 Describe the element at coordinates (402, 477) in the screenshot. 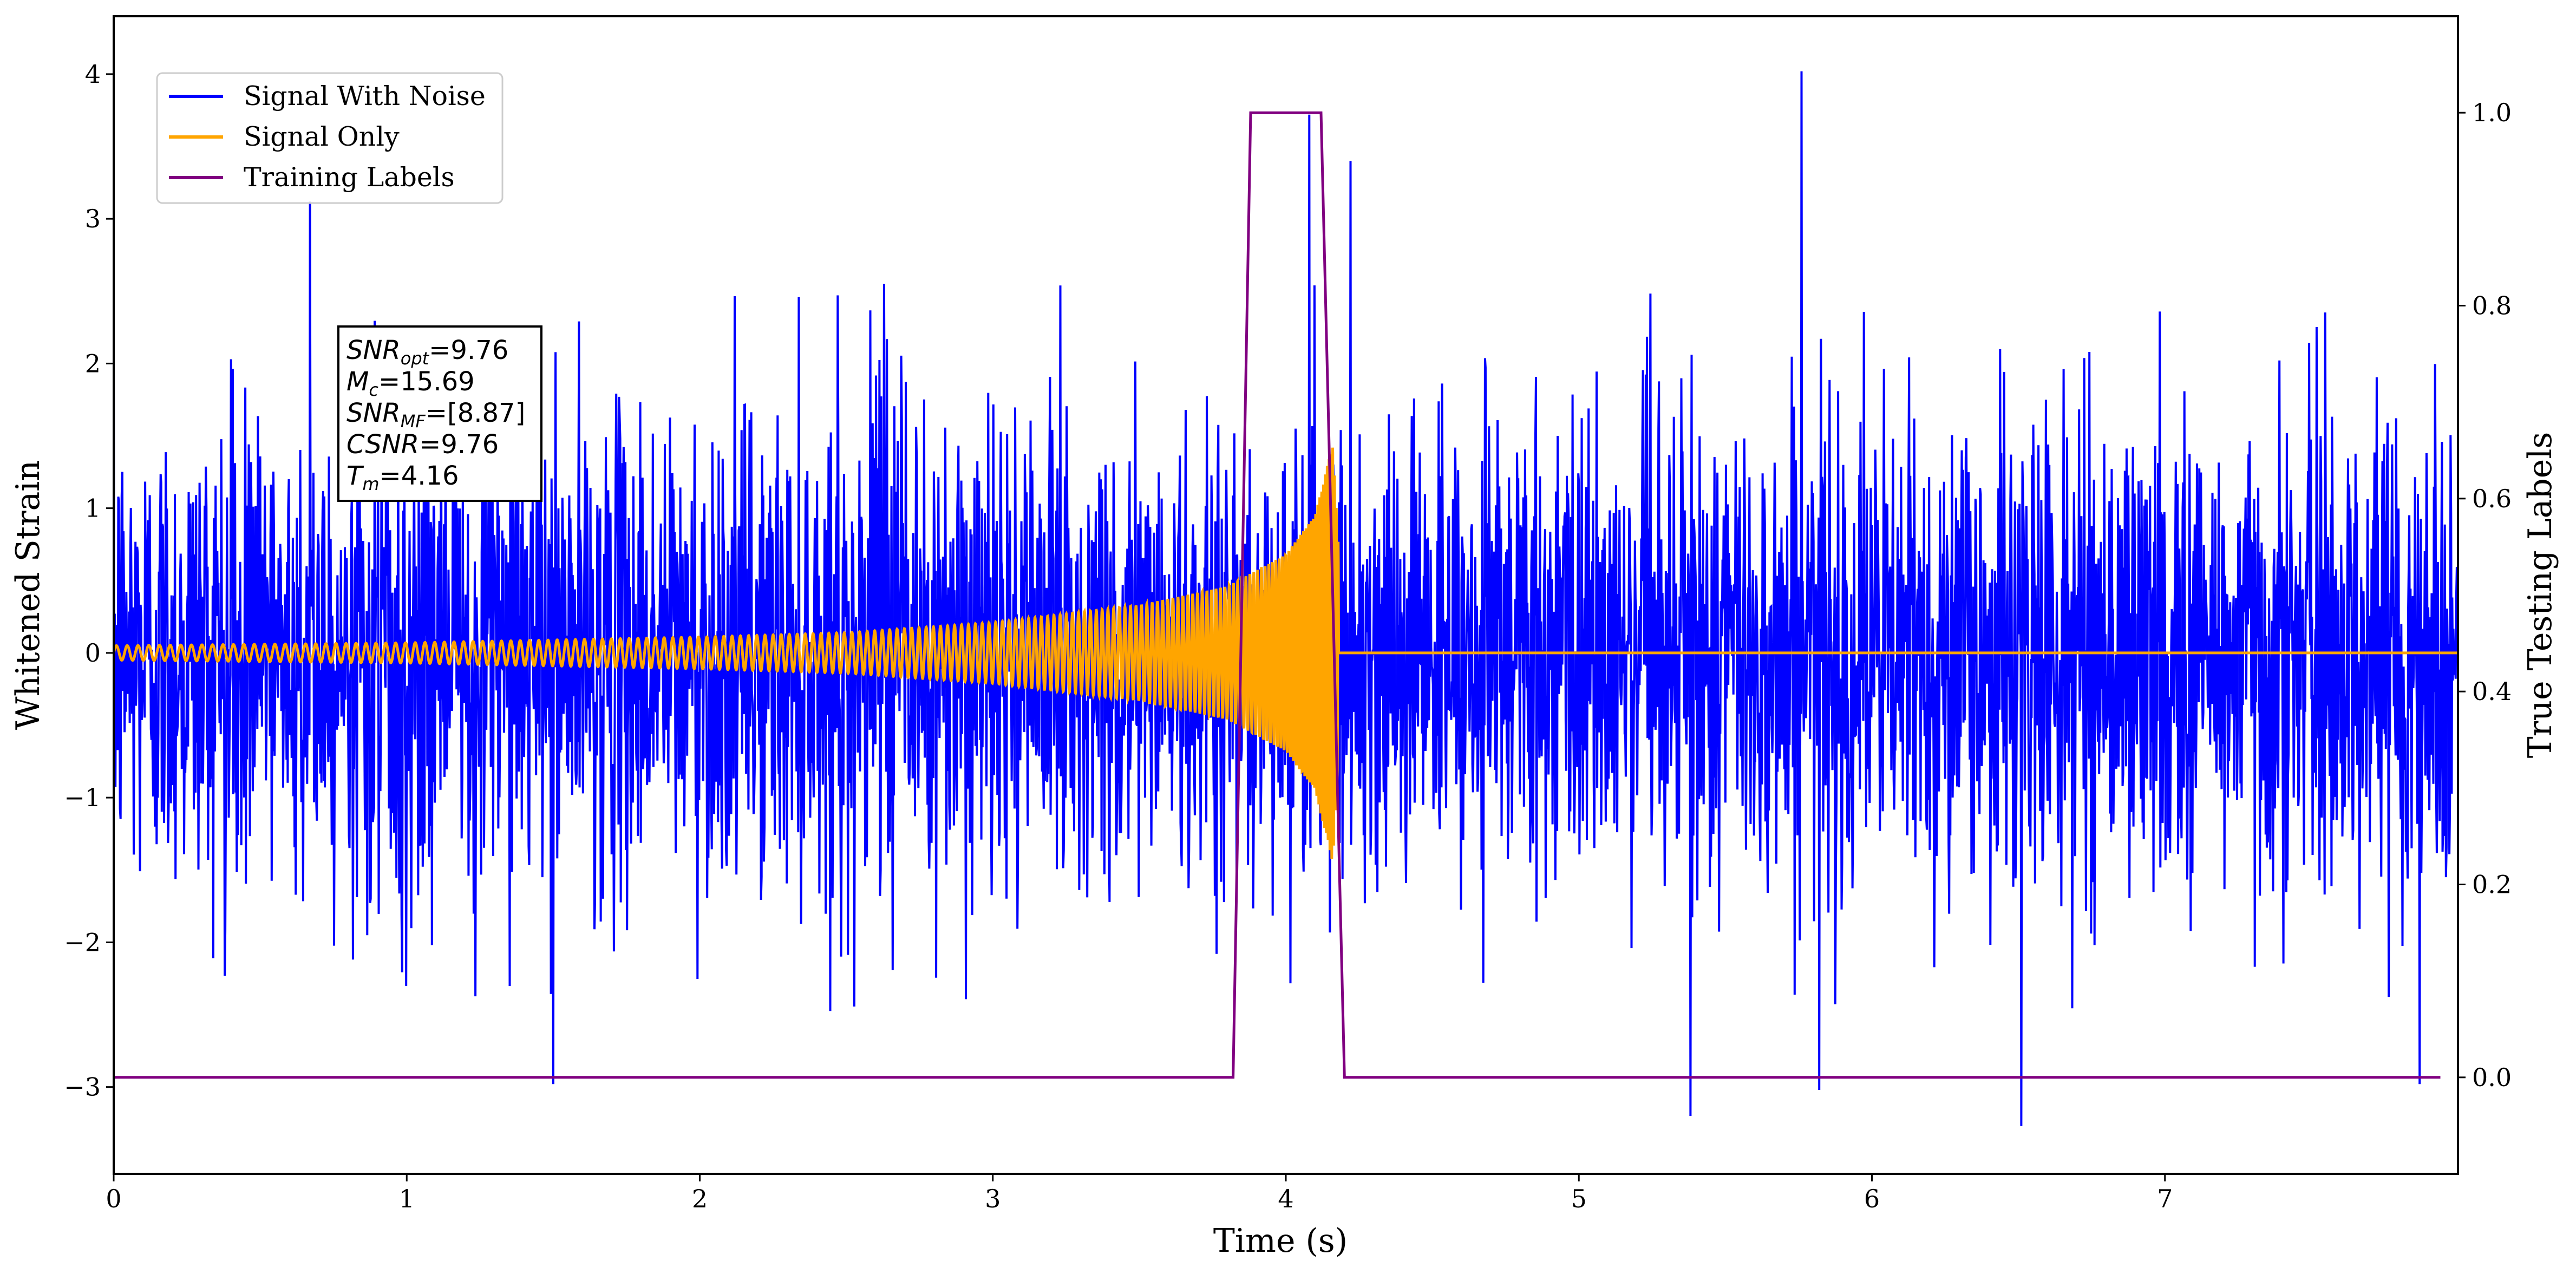

I see `annotation-line: Tm=4.16` at that location.